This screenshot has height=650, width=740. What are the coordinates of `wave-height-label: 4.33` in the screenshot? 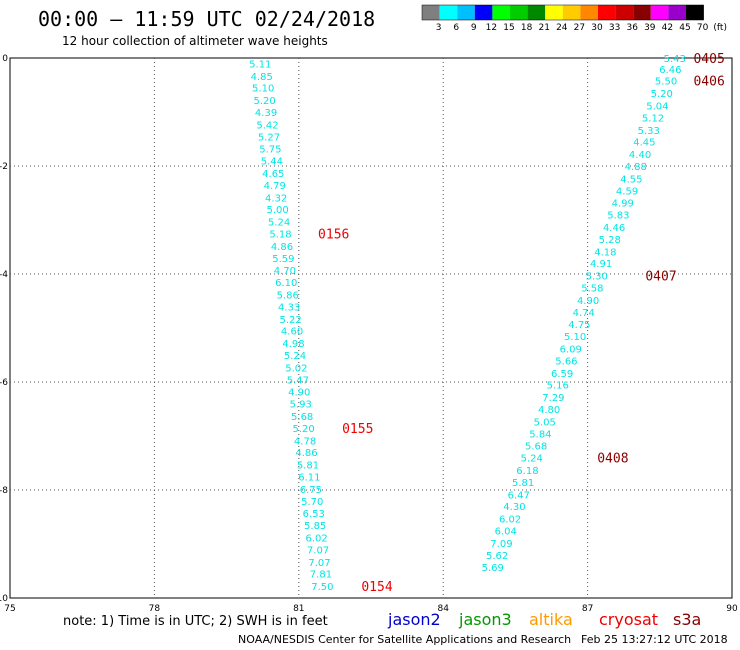 It's located at (289, 307).